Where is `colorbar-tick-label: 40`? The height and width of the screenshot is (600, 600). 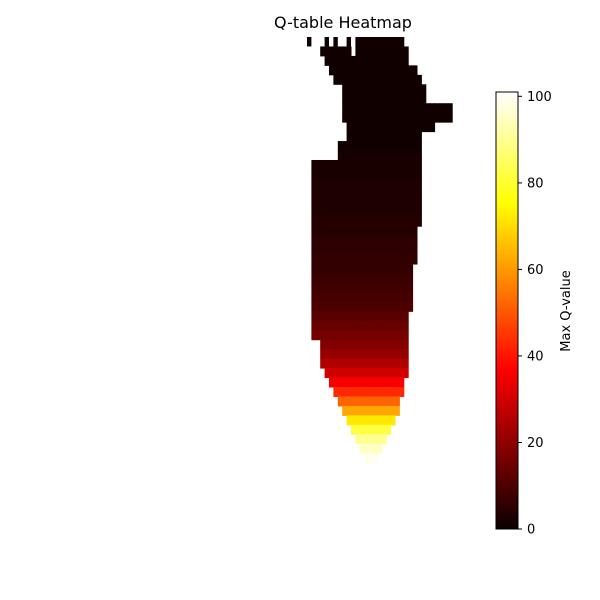
colorbar-tick-label: 40 is located at coordinates (535, 356).